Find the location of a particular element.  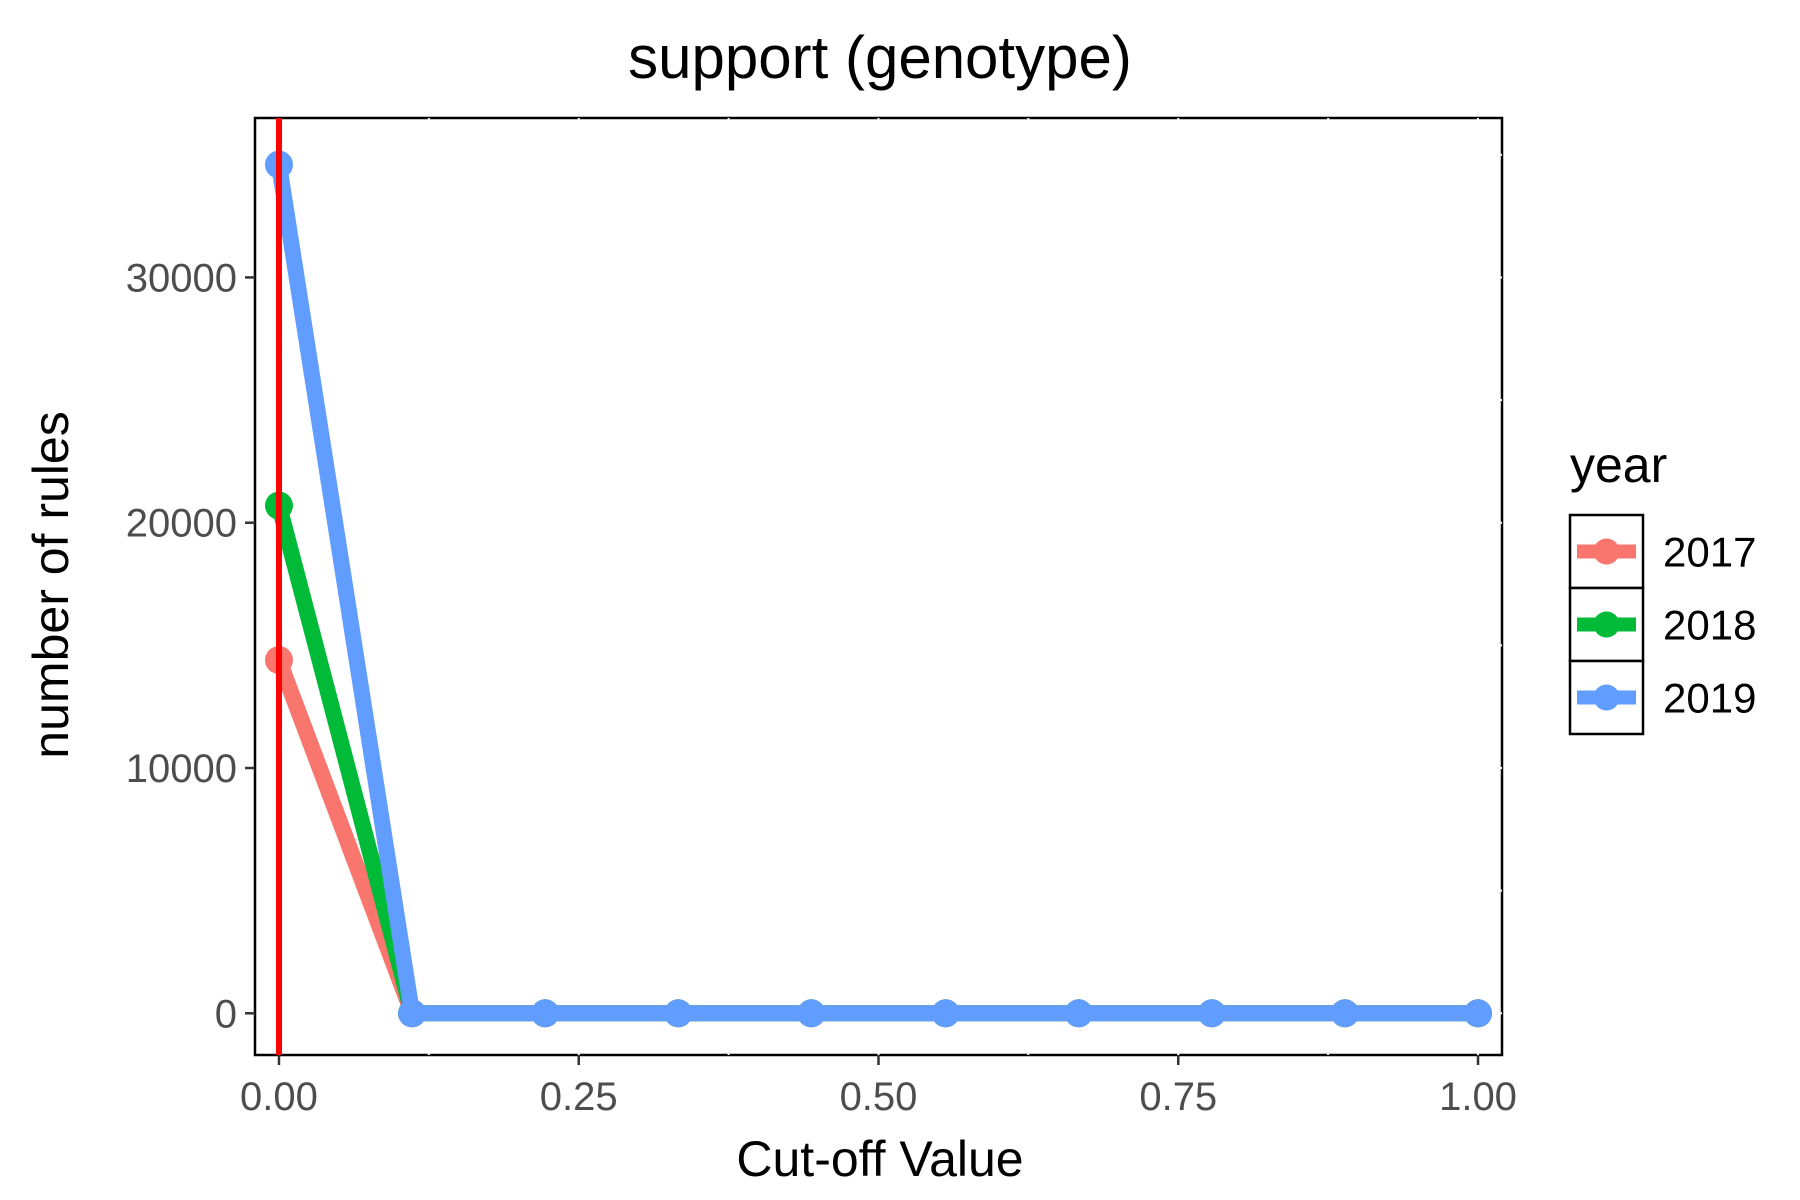

legend: year 2017 2018 2019 is located at coordinates (1662, 586).